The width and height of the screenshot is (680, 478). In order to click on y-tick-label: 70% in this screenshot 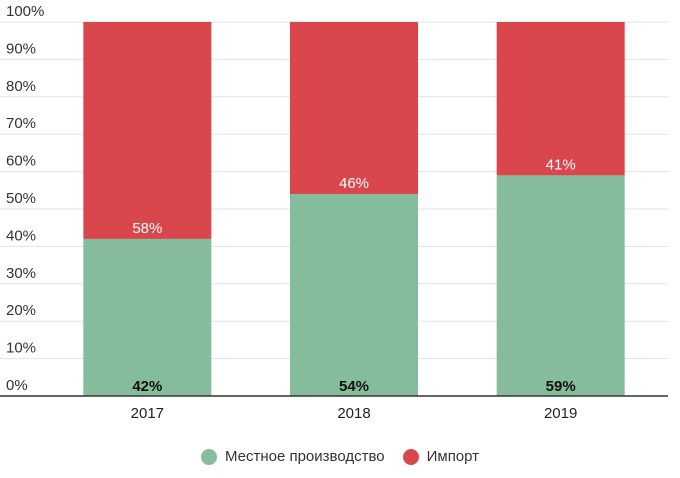, I will do `click(21, 123)`.